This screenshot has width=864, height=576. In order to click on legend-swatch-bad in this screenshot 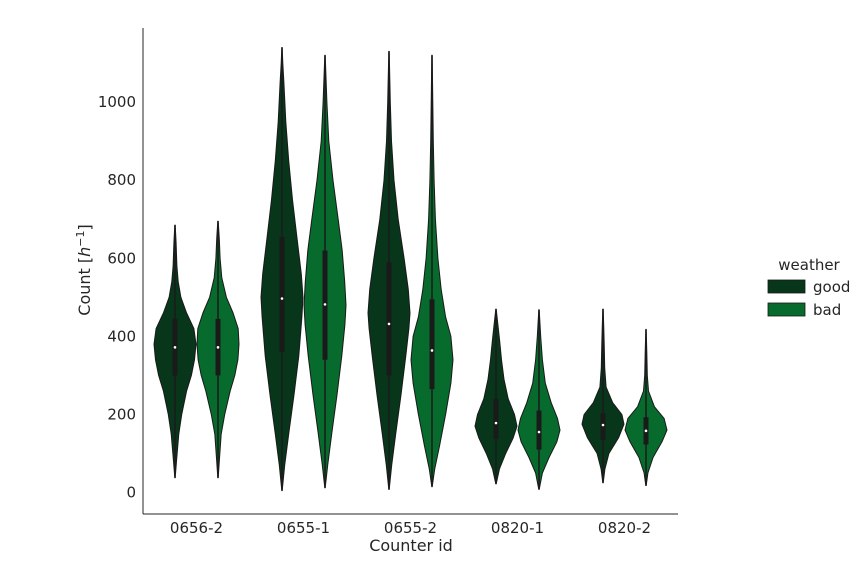, I will do `click(786, 309)`.